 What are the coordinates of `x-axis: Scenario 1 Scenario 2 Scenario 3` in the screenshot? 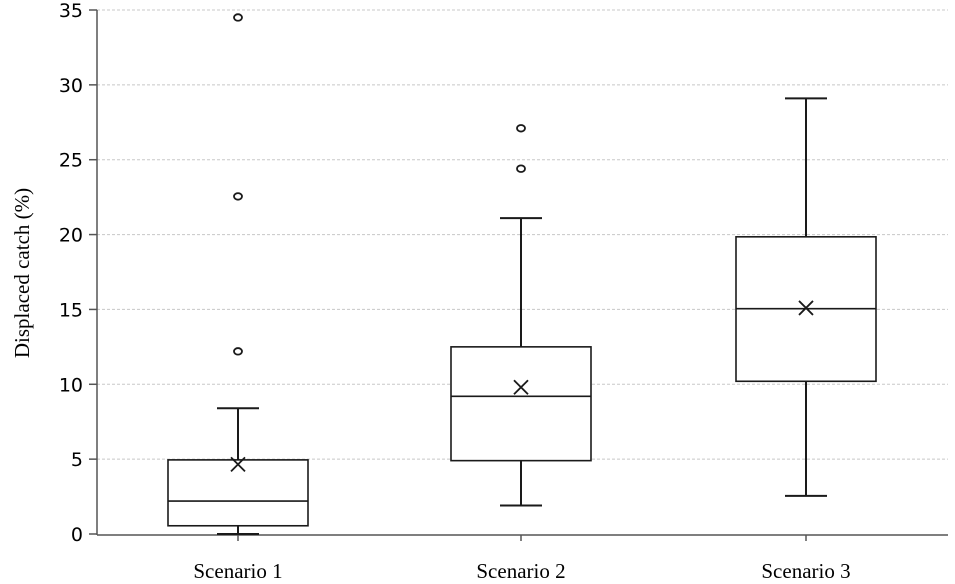 It's located at (522, 558).